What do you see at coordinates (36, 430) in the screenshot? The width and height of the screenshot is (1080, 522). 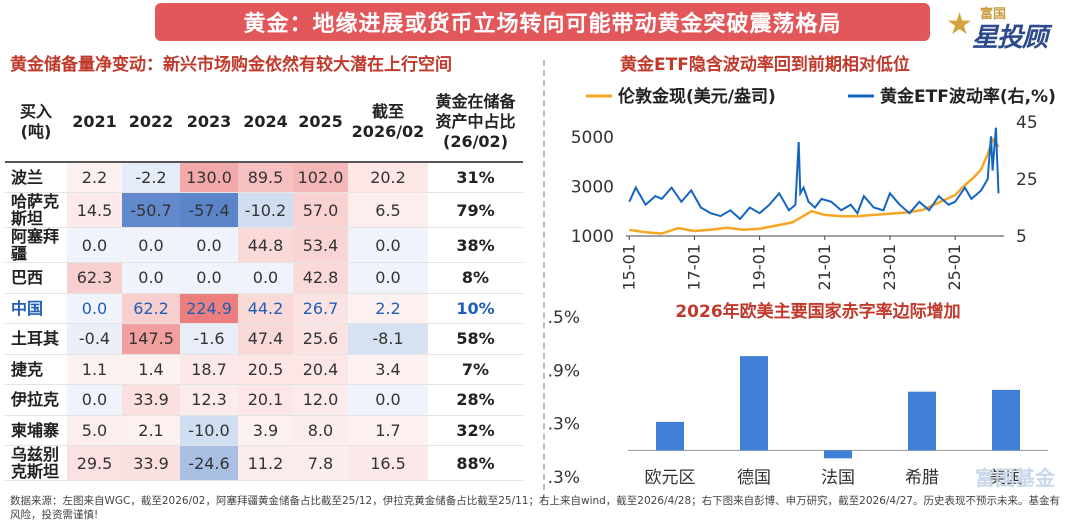 I see `country-cell: 柬埔寨` at bounding box center [36, 430].